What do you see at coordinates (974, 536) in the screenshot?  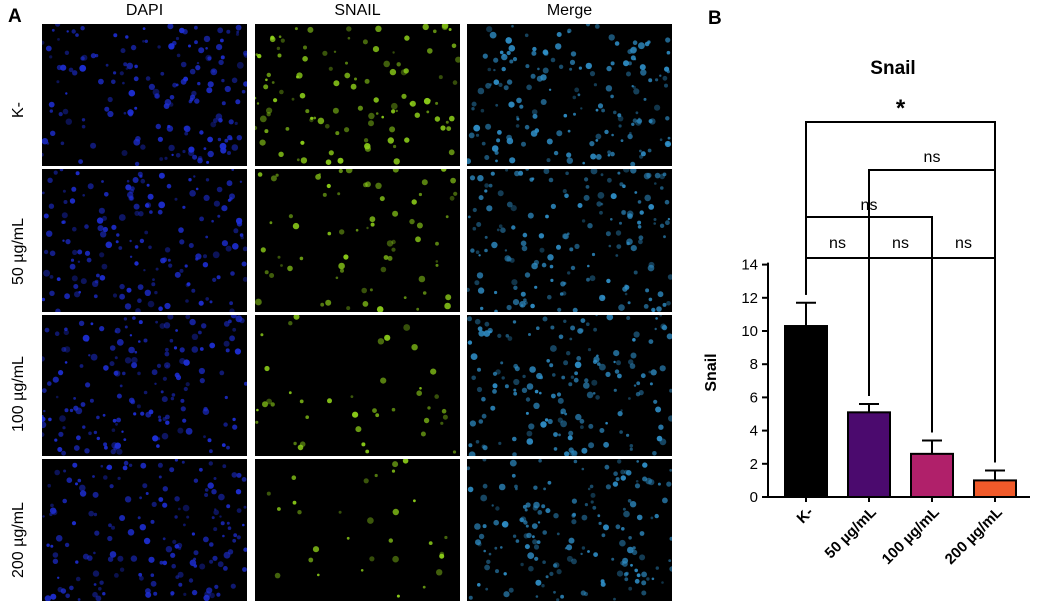 I see `x-tick-label-3: 200 µg/mL` at bounding box center [974, 536].